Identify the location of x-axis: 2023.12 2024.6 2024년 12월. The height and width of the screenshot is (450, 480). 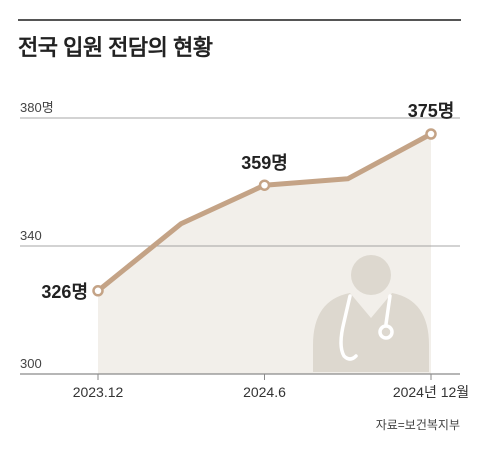
(271, 387).